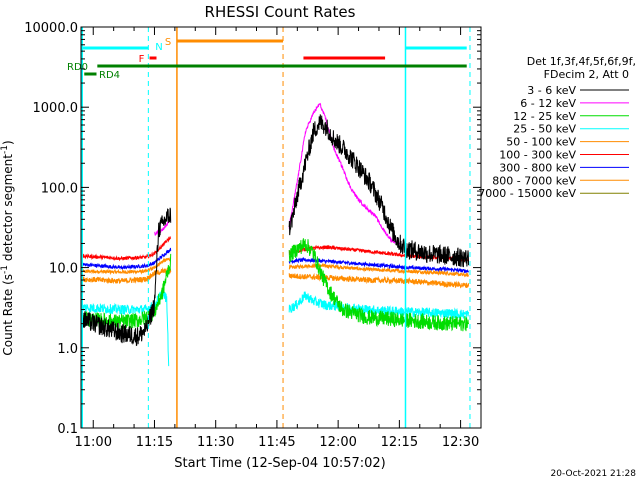 This screenshot has height=480, width=640. Describe the element at coordinates (126, 292) in the screenshot. I see `series-line-12-25-kev-seg0` at that location.